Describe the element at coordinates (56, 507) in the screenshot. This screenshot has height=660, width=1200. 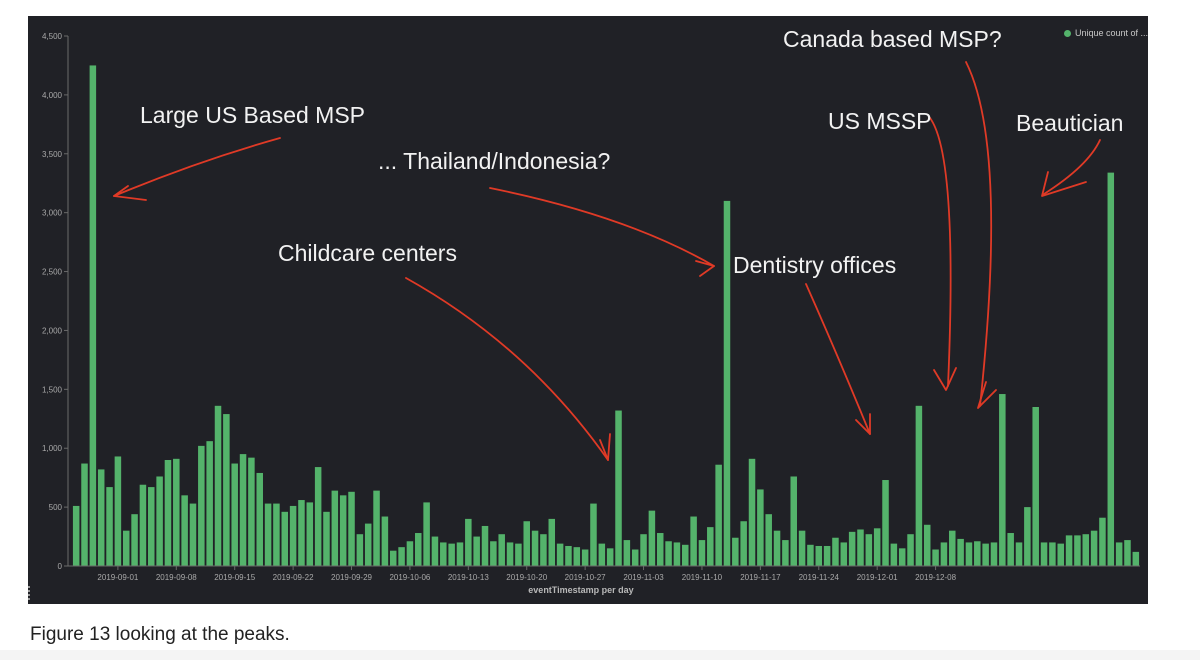
I see `y-tick-label: 500` at that location.